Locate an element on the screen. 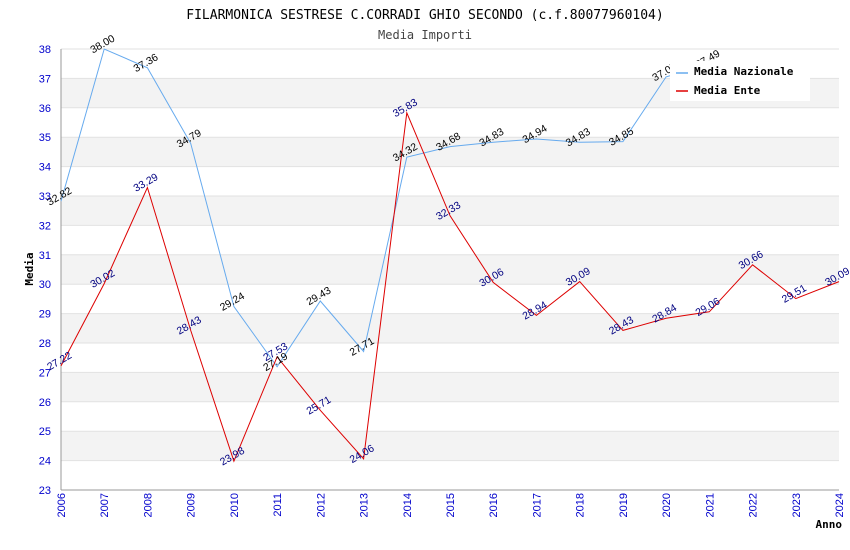 The height and width of the screenshot is (550, 850). y-tick-label: 27 is located at coordinates (45, 373).